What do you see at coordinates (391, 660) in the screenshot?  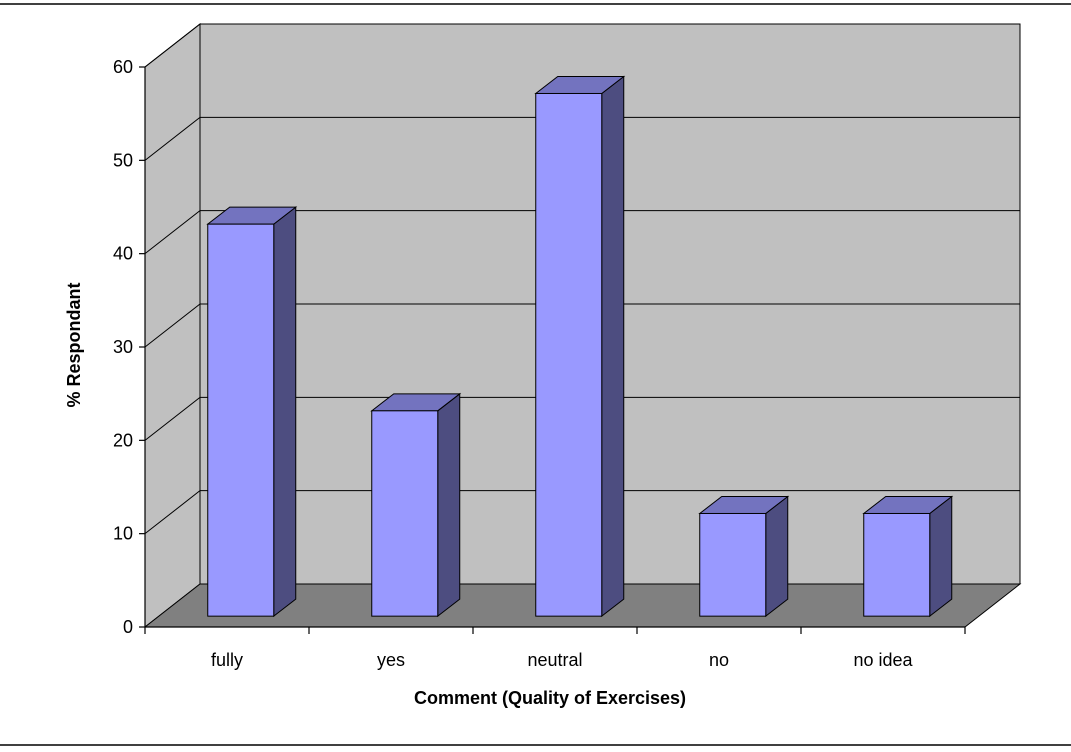 I see `x-tick-label: yes` at bounding box center [391, 660].